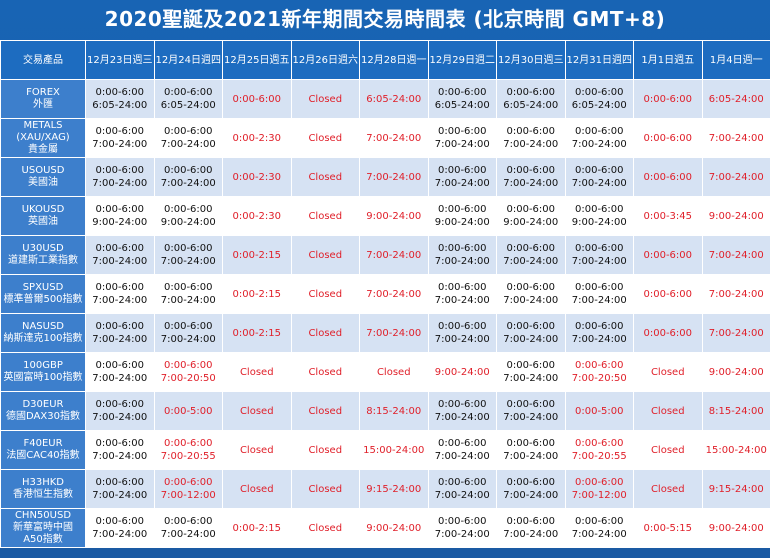 The width and height of the screenshot is (770, 558). Describe the element at coordinates (257, 138) in the screenshot. I see `hours-cell: 0:00-2:30` at that location.